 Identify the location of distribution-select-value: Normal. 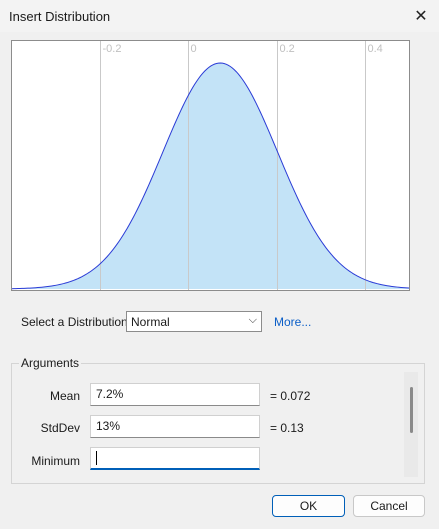
(150, 322).